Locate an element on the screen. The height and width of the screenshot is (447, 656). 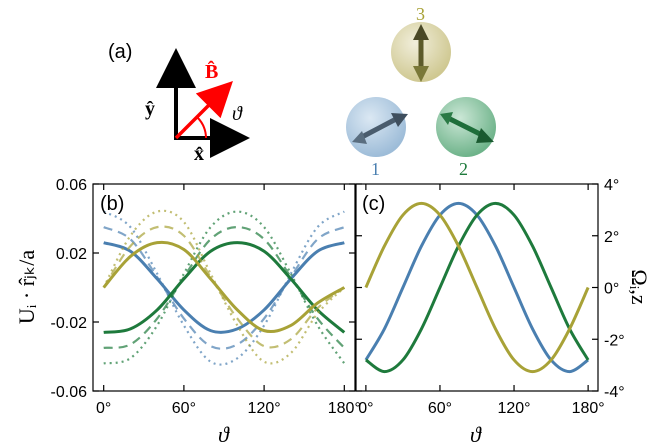
sphere-2-label: 2 is located at coordinates (463, 169).